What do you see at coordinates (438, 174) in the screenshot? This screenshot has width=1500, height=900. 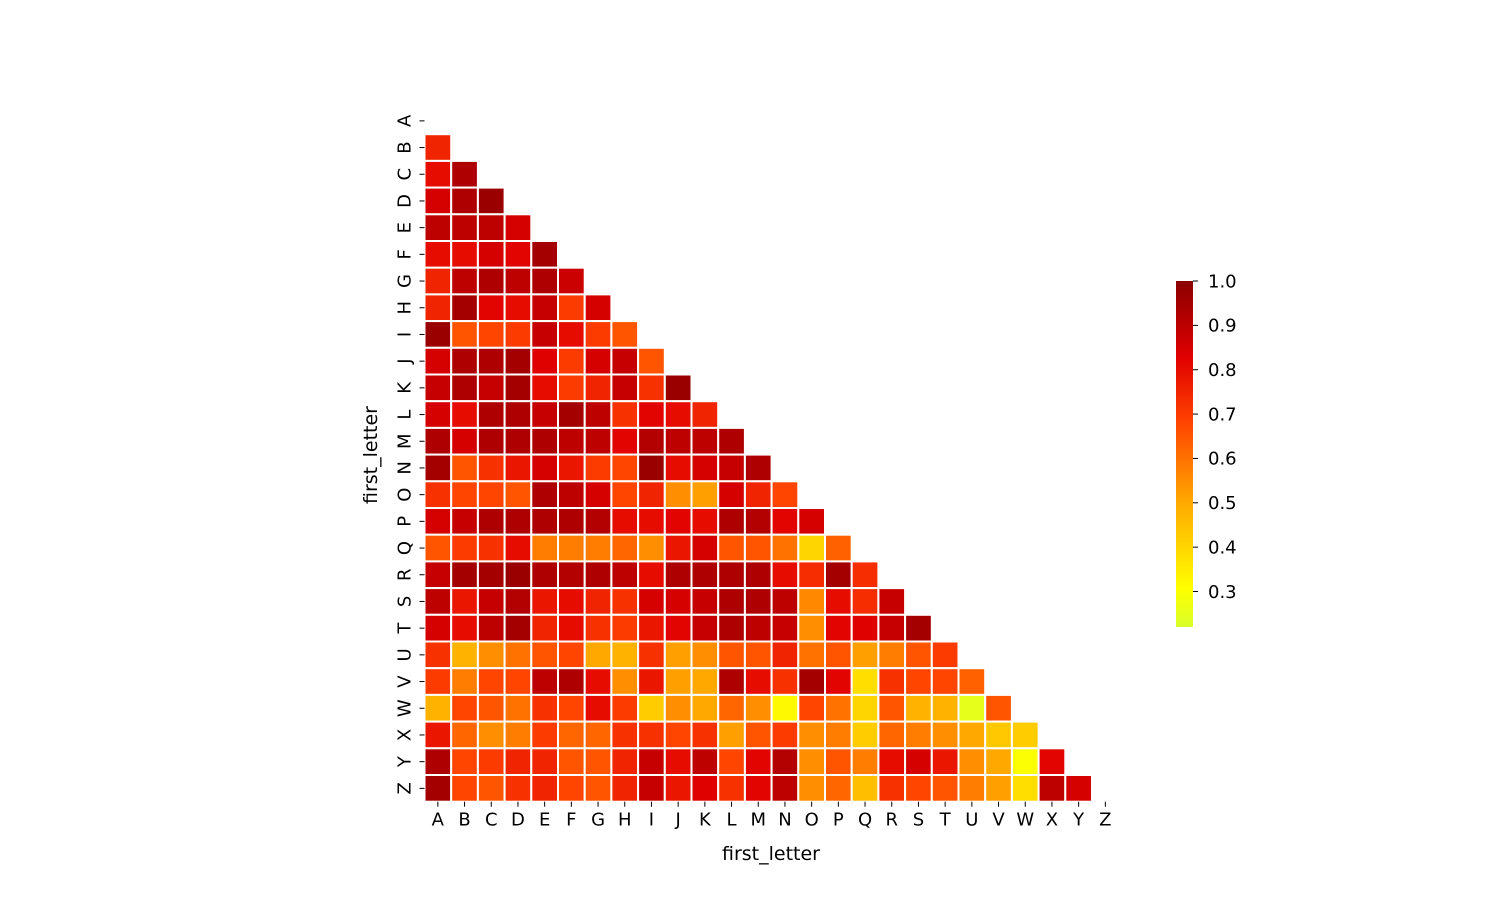 I see `heatmap-cell-C-A` at bounding box center [438, 174].